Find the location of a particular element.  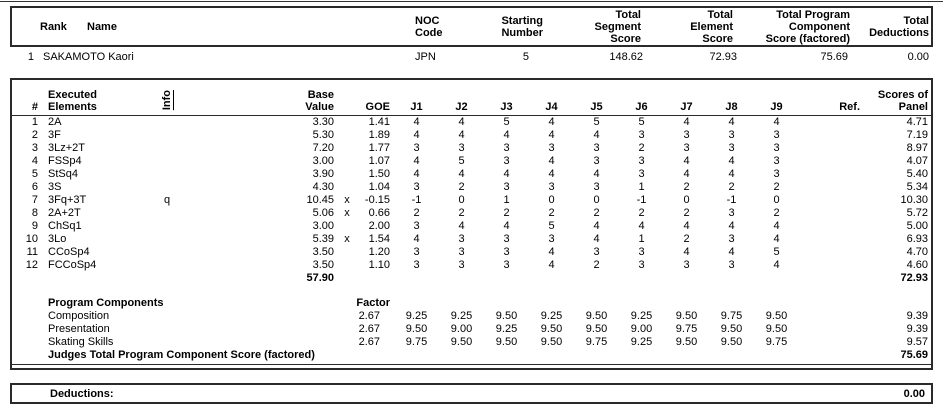

element-base-value: 3.00 is located at coordinates (323, 226).